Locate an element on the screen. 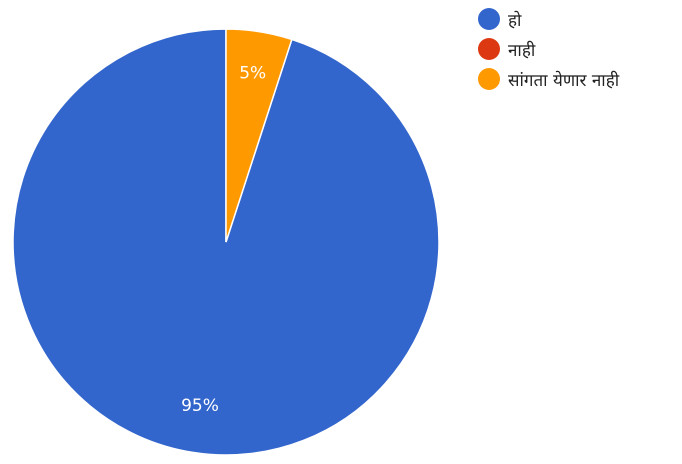 The width and height of the screenshot is (682, 464). legend-dot-yes-icon is located at coordinates (489, 19).